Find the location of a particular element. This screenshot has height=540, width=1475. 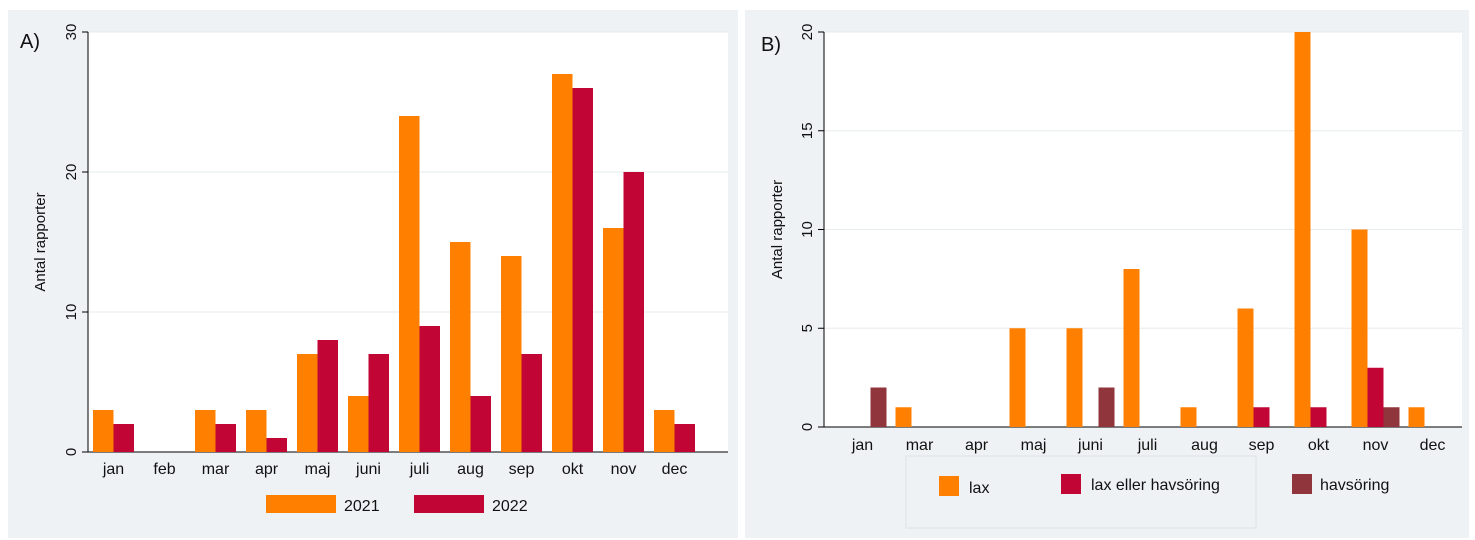

chart-b-legend-box is located at coordinates (1081, 492).